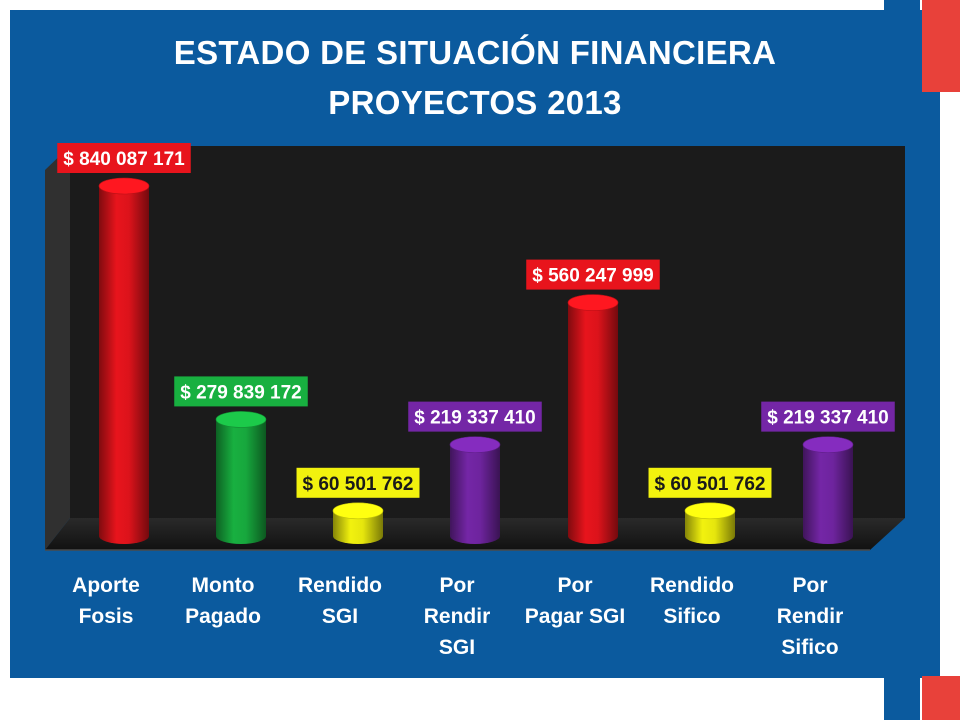  I want to click on data-label-5: $ 560 247 999, so click(593, 274).